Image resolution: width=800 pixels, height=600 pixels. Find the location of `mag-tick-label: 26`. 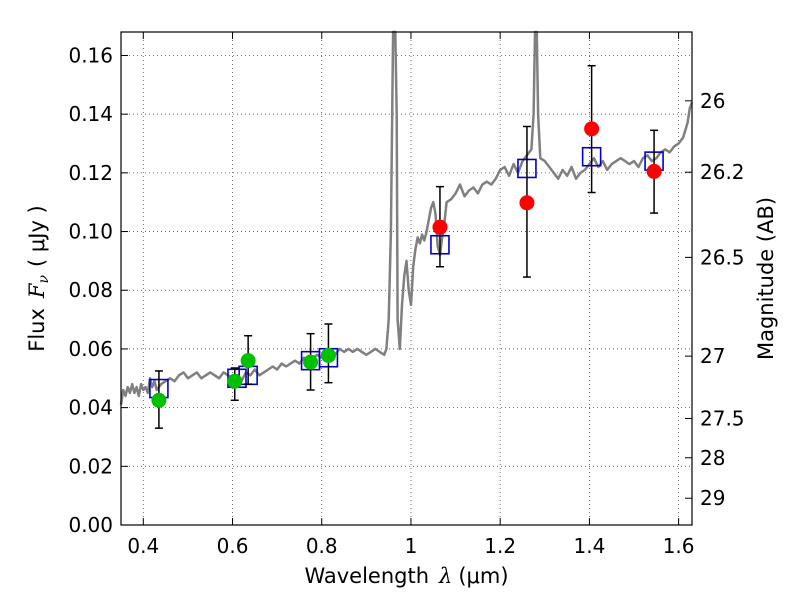

mag-tick-label: 26 is located at coordinates (712, 101).